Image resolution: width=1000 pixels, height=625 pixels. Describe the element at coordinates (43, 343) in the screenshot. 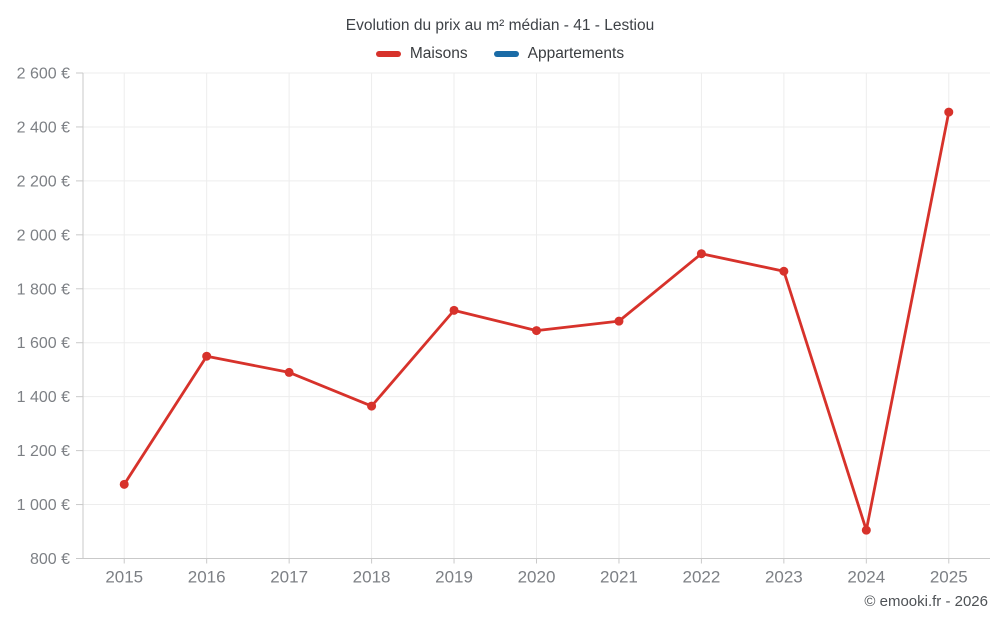

I see `svg-text: 1 600 €` at that location.